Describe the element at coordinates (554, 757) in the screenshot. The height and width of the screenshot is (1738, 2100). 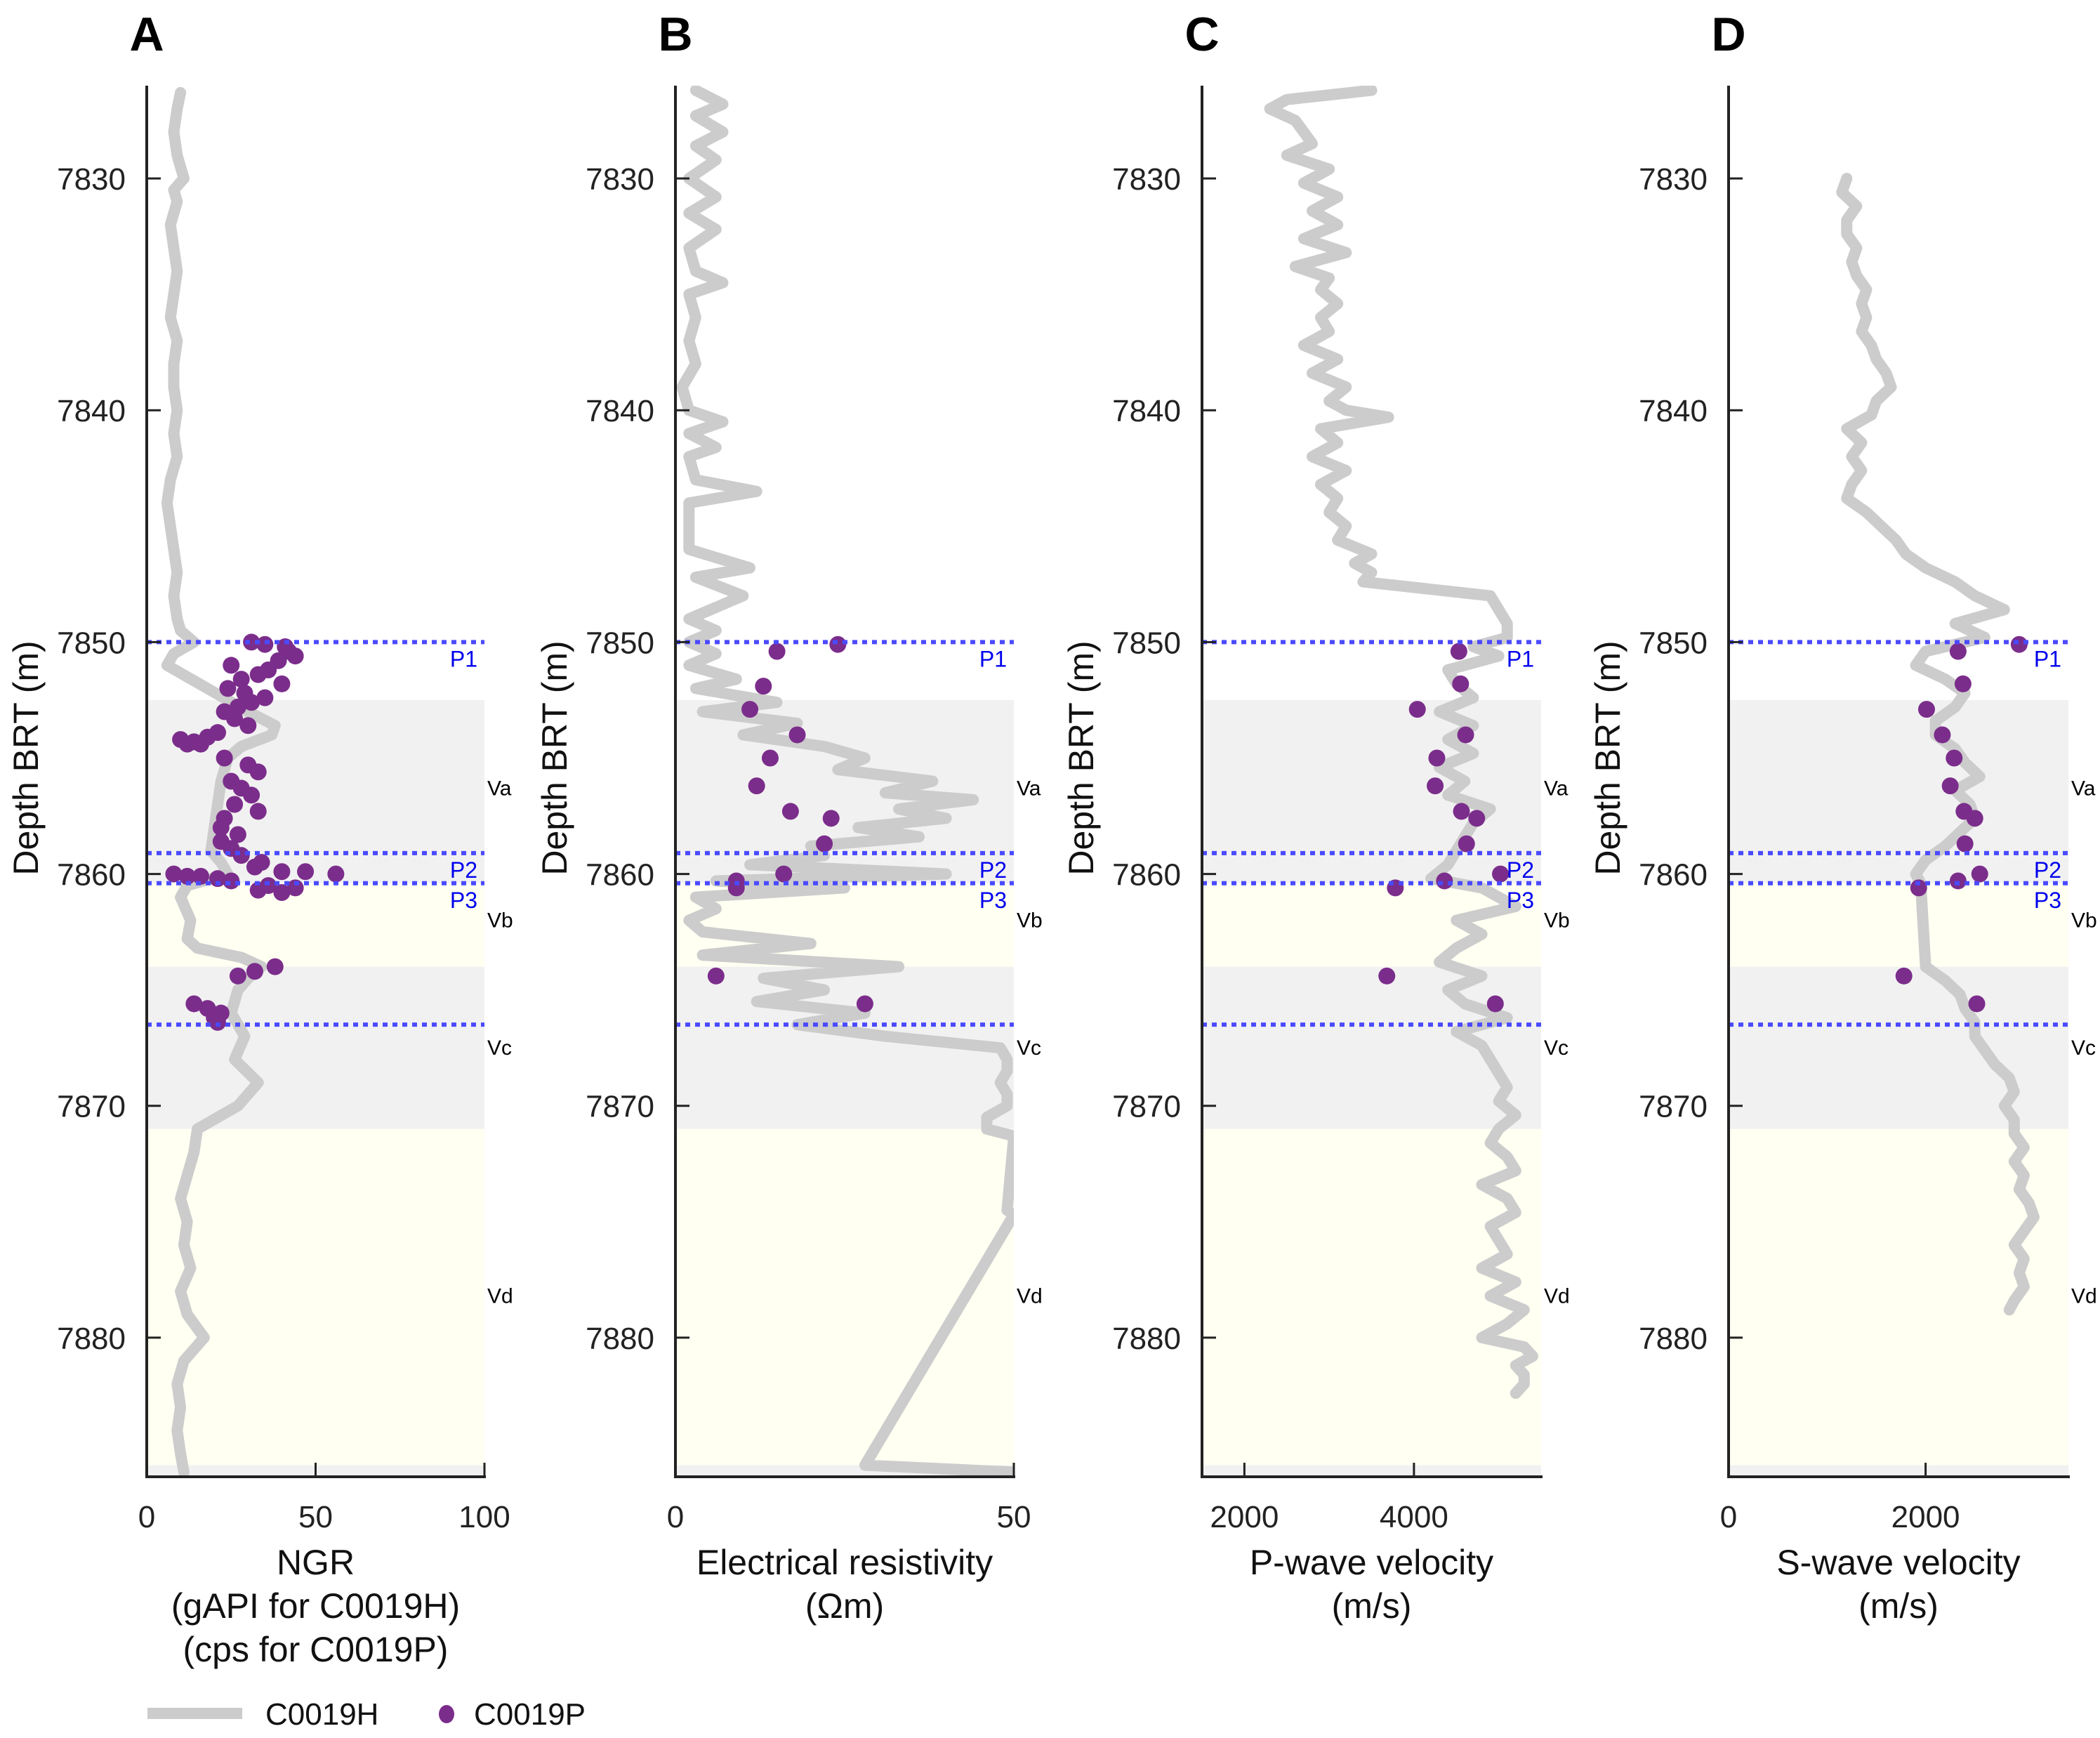
I see `y-axis-title: Depth BRT (m)` at that location.